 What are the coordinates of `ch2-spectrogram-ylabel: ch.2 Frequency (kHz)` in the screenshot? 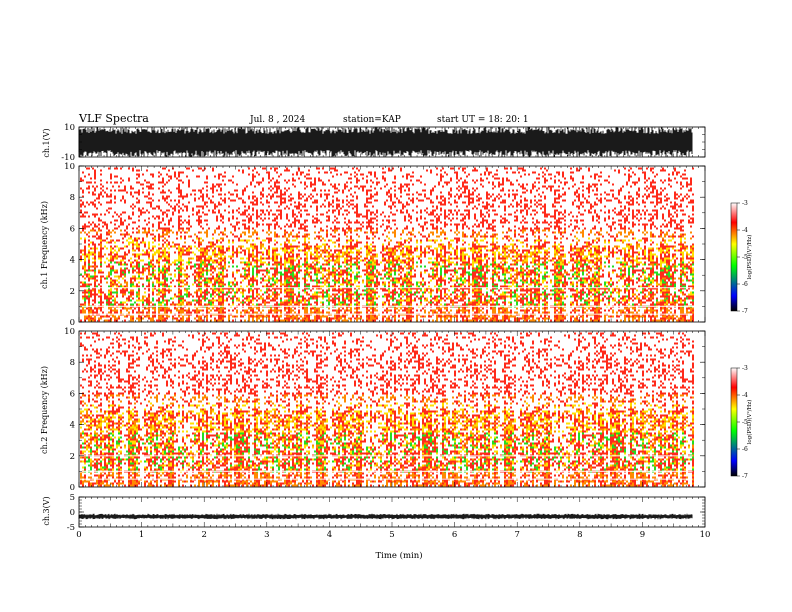 It's located at (44, 410).